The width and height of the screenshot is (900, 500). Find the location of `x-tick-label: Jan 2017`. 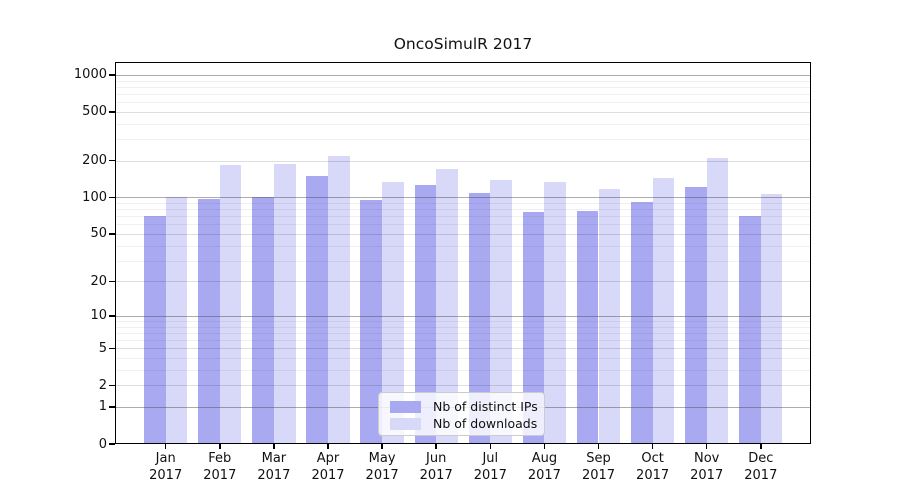

x-tick-label: Jan 2017 is located at coordinates (166, 467).